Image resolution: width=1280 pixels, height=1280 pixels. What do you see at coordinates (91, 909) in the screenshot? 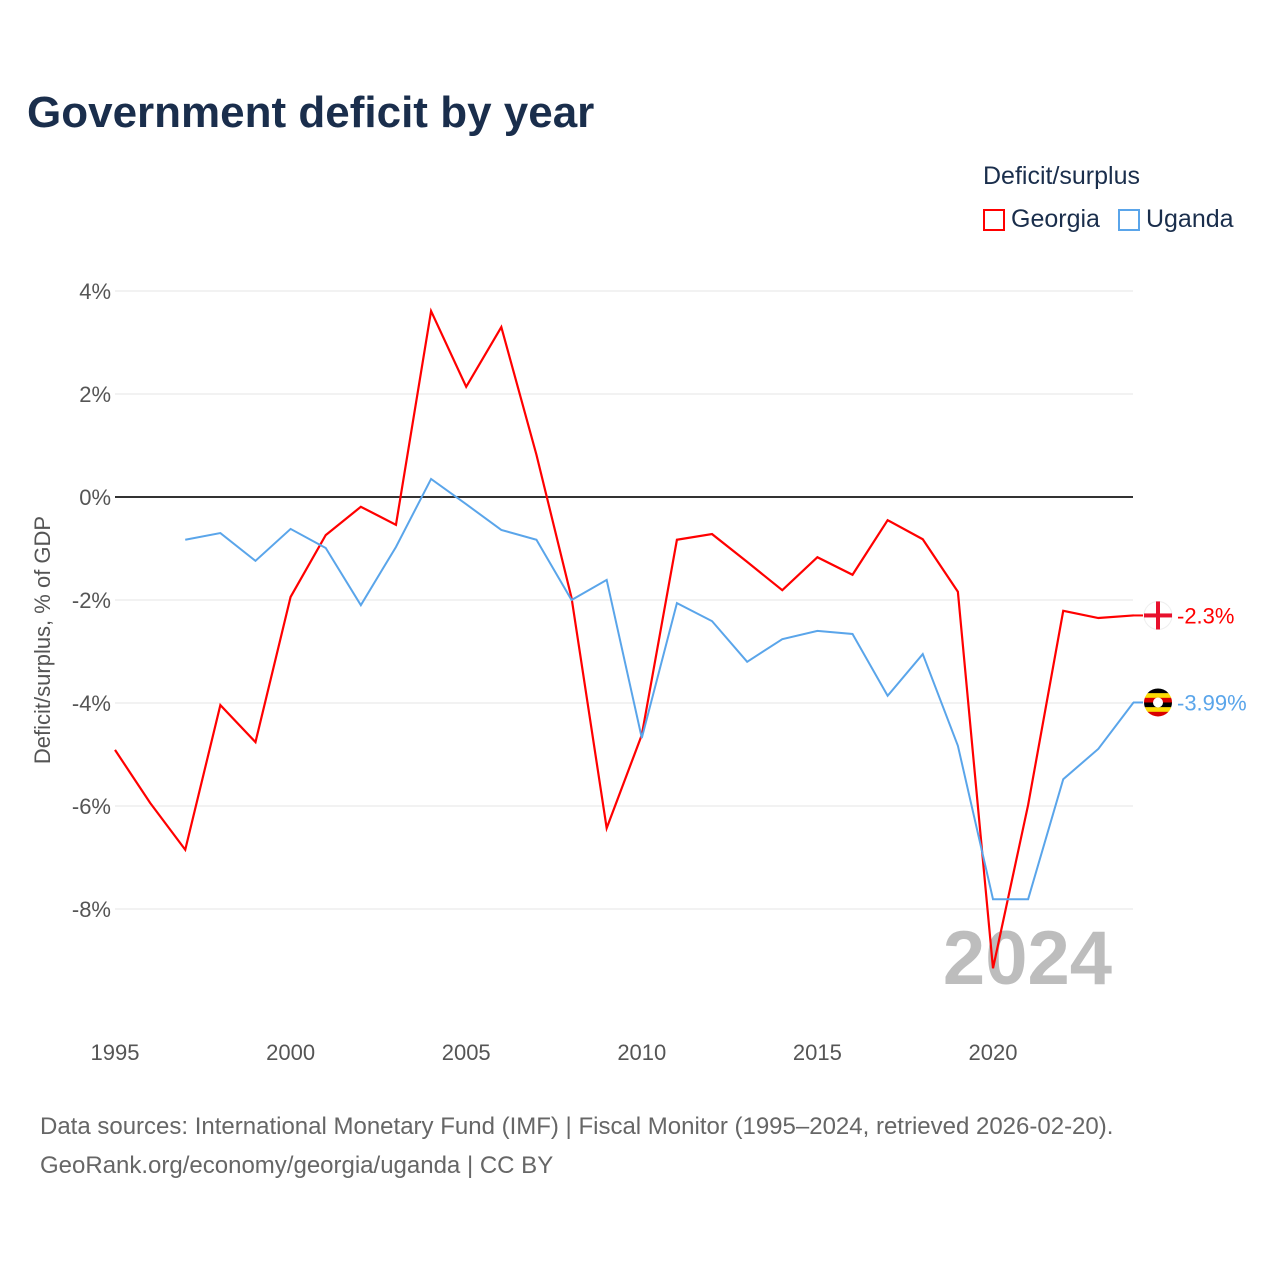
I see `y-tick-label: -8%` at bounding box center [91, 909].